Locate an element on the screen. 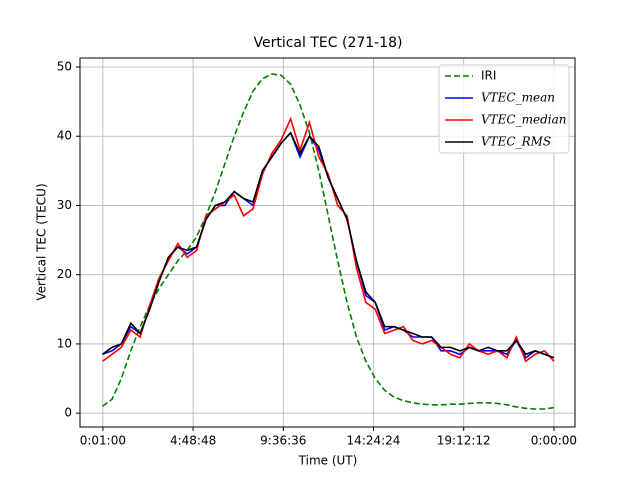  x-tick-label: 0:00:00 is located at coordinates (554, 441).